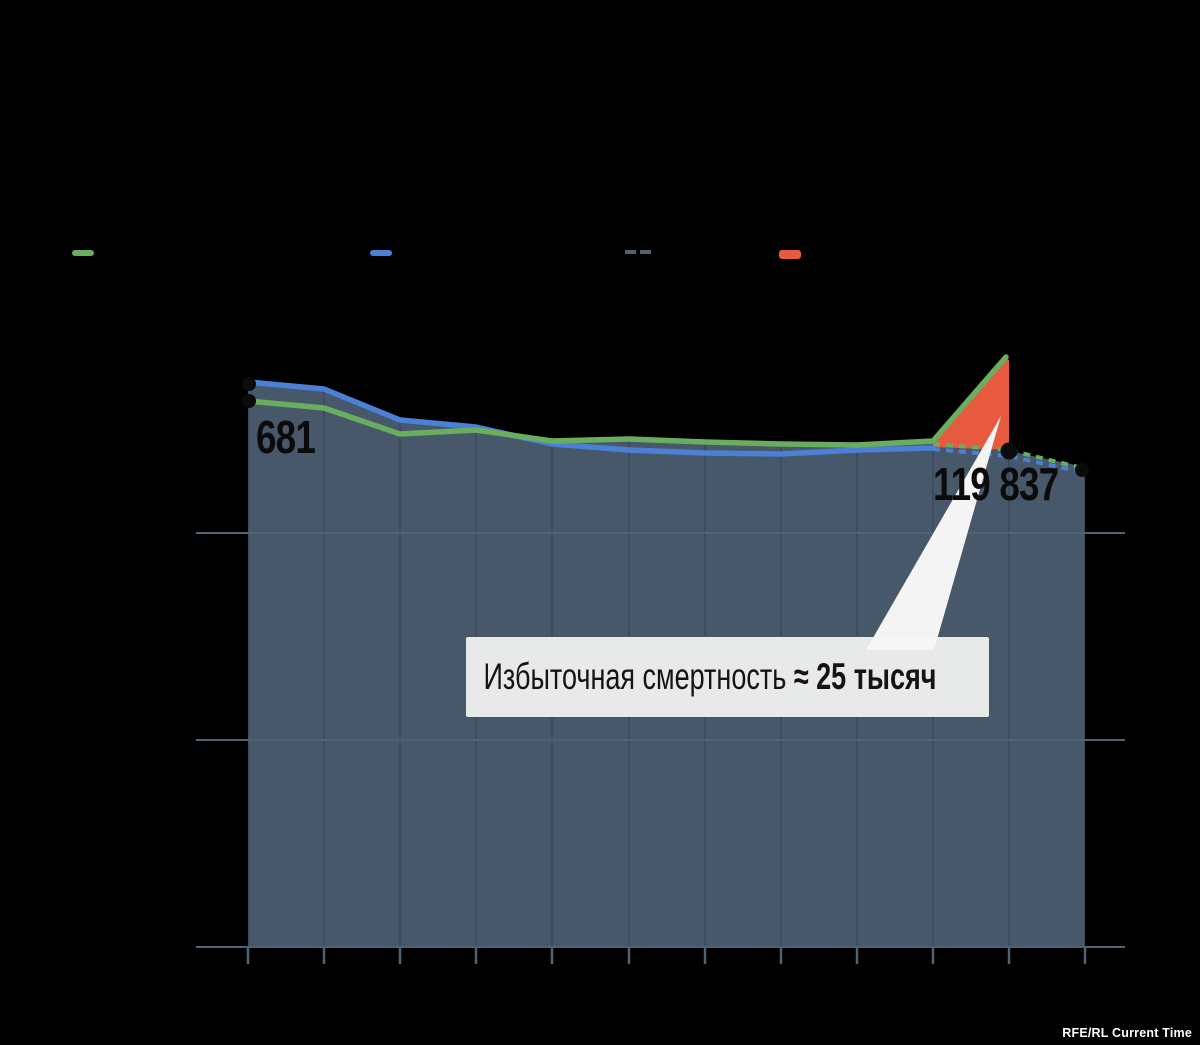 This screenshot has width=1200, height=1045. What do you see at coordinates (1127, 1033) in the screenshot?
I see `watermark: RFE/RL Current Time` at bounding box center [1127, 1033].